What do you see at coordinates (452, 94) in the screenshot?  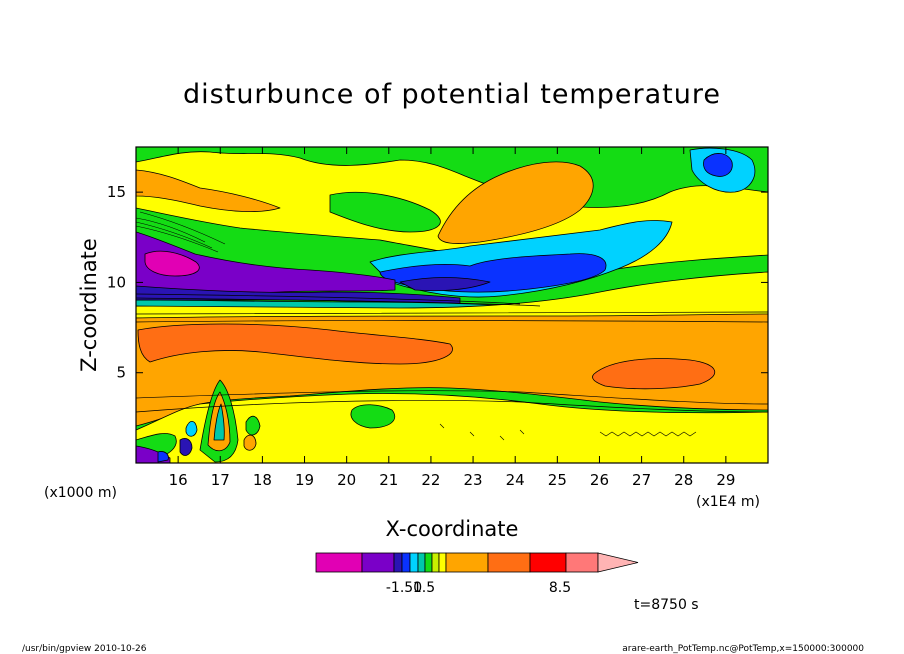 I see `chart-title: disturbunce of potential temperature` at bounding box center [452, 94].